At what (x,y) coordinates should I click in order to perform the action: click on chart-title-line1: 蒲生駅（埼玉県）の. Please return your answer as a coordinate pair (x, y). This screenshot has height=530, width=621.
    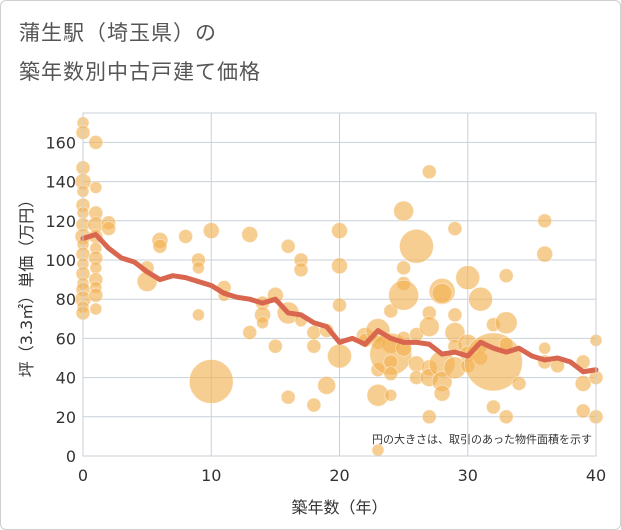
    Looking at the image, I should click on (118, 33).